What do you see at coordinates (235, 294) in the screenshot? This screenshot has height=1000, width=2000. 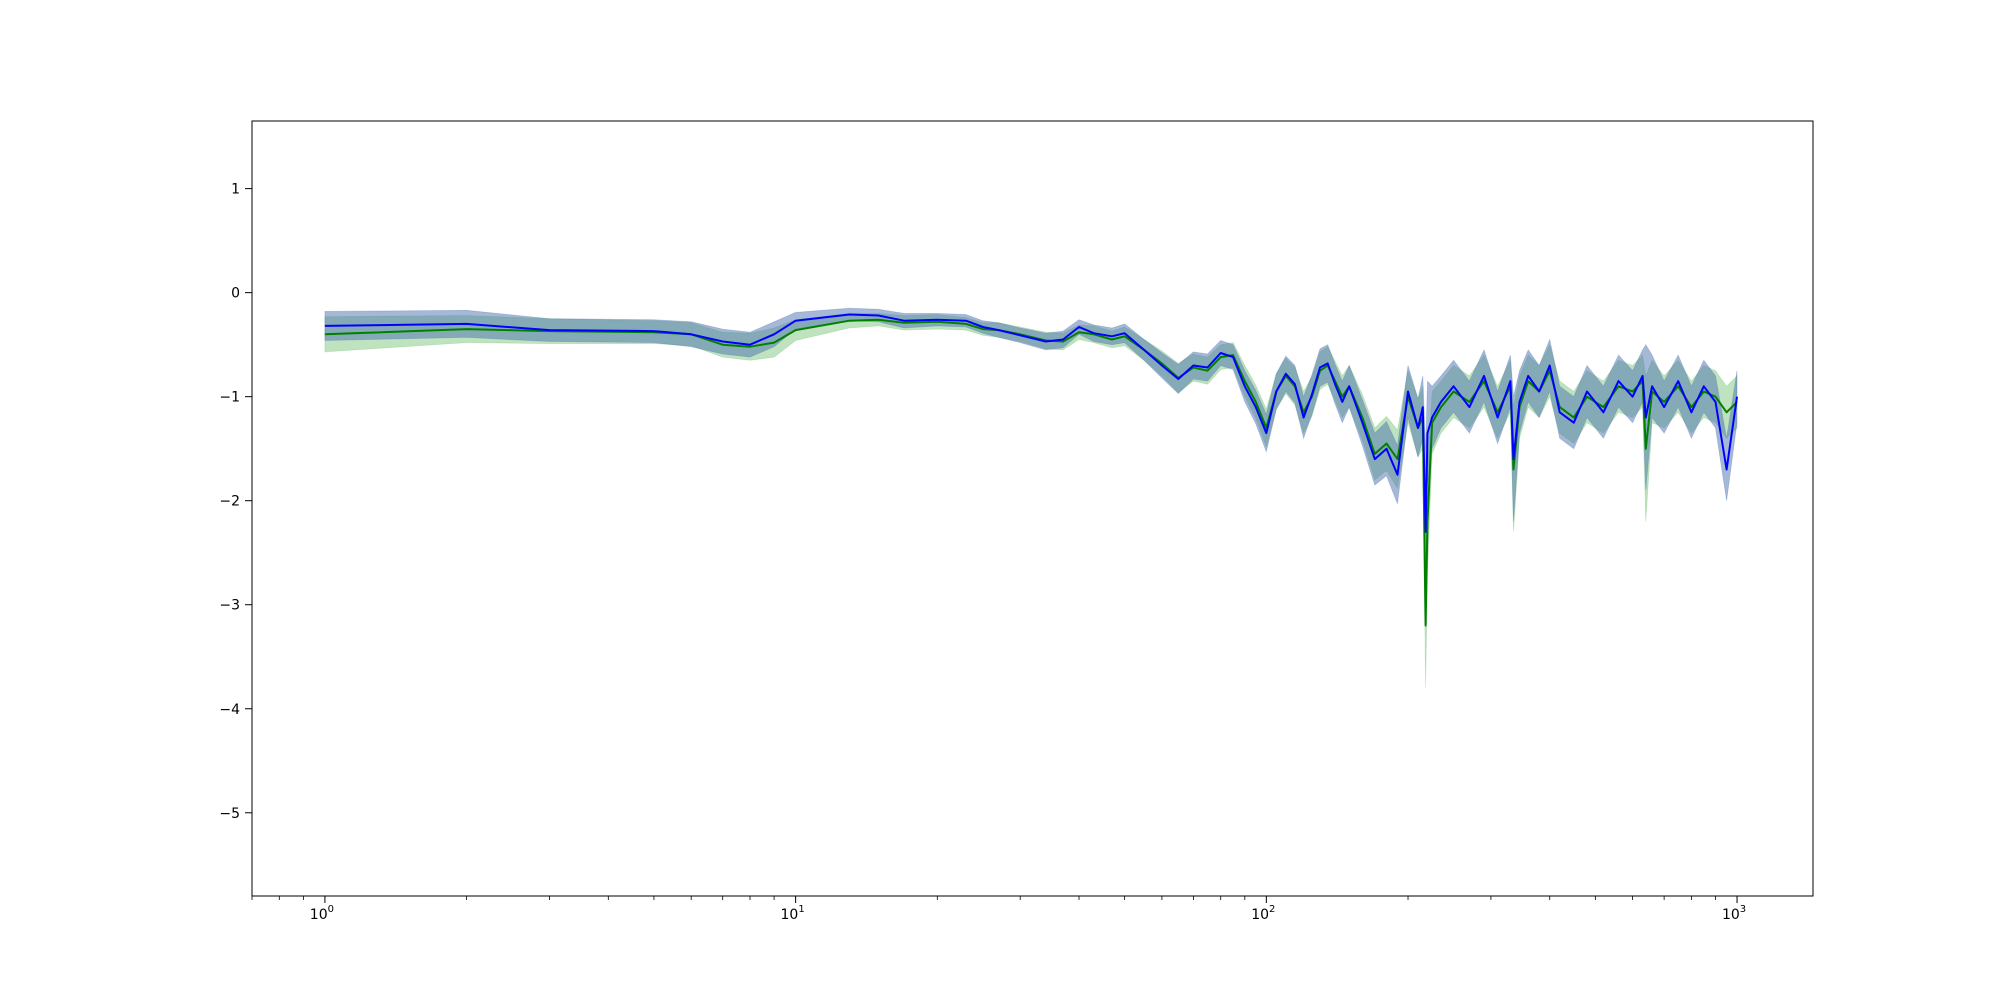 I see `y-tick-label: 0` at bounding box center [235, 294].